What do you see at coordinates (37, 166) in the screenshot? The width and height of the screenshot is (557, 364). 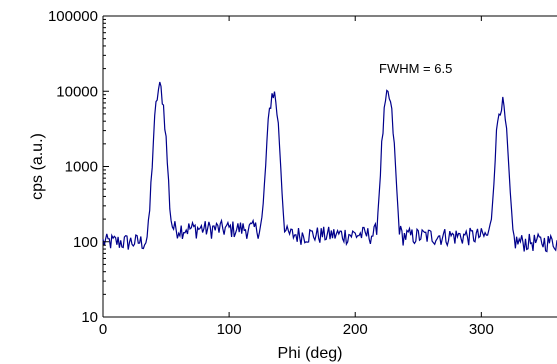 I see `y-axis-label: cps (a.u.)` at bounding box center [37, 166].